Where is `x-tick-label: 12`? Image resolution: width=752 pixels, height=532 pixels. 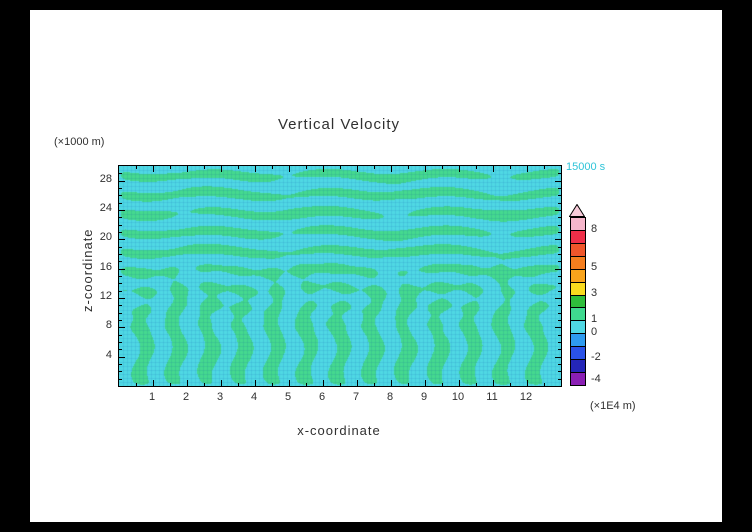
x-tick-label: 12 is located at coordinates (526, 397).